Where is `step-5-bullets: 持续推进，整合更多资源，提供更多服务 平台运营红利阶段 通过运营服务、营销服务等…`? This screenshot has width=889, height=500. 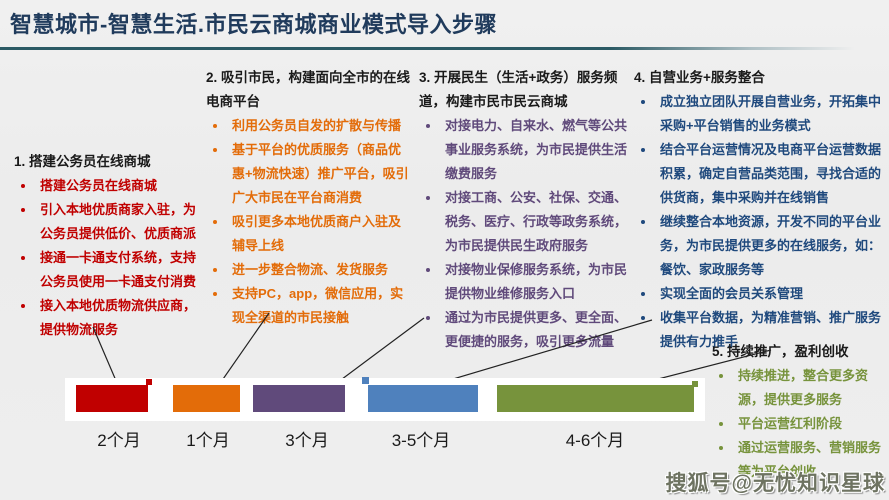 step-5-bullets: 持续推进，整合更多资源，提供更多服务 平台运营红利阶段 通过运营服务、营销服务等… is located at coordinates (800, 424).